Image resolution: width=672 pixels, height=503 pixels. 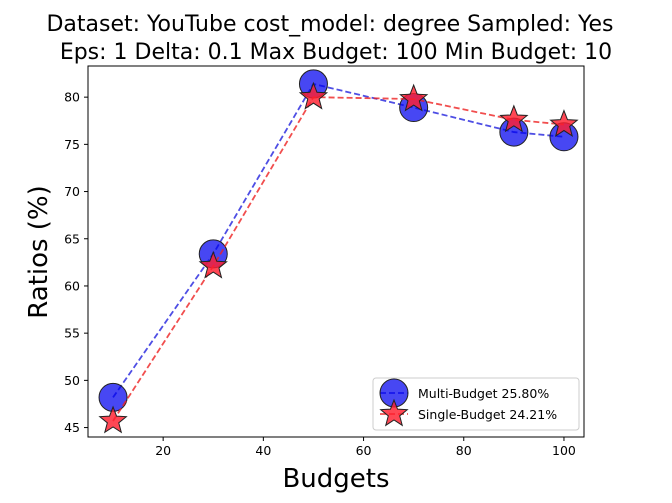 What do you see at coordinates (72, 427) in the screenshot?
I see `y-tick-label: 45` at bounding box center [72, 427].